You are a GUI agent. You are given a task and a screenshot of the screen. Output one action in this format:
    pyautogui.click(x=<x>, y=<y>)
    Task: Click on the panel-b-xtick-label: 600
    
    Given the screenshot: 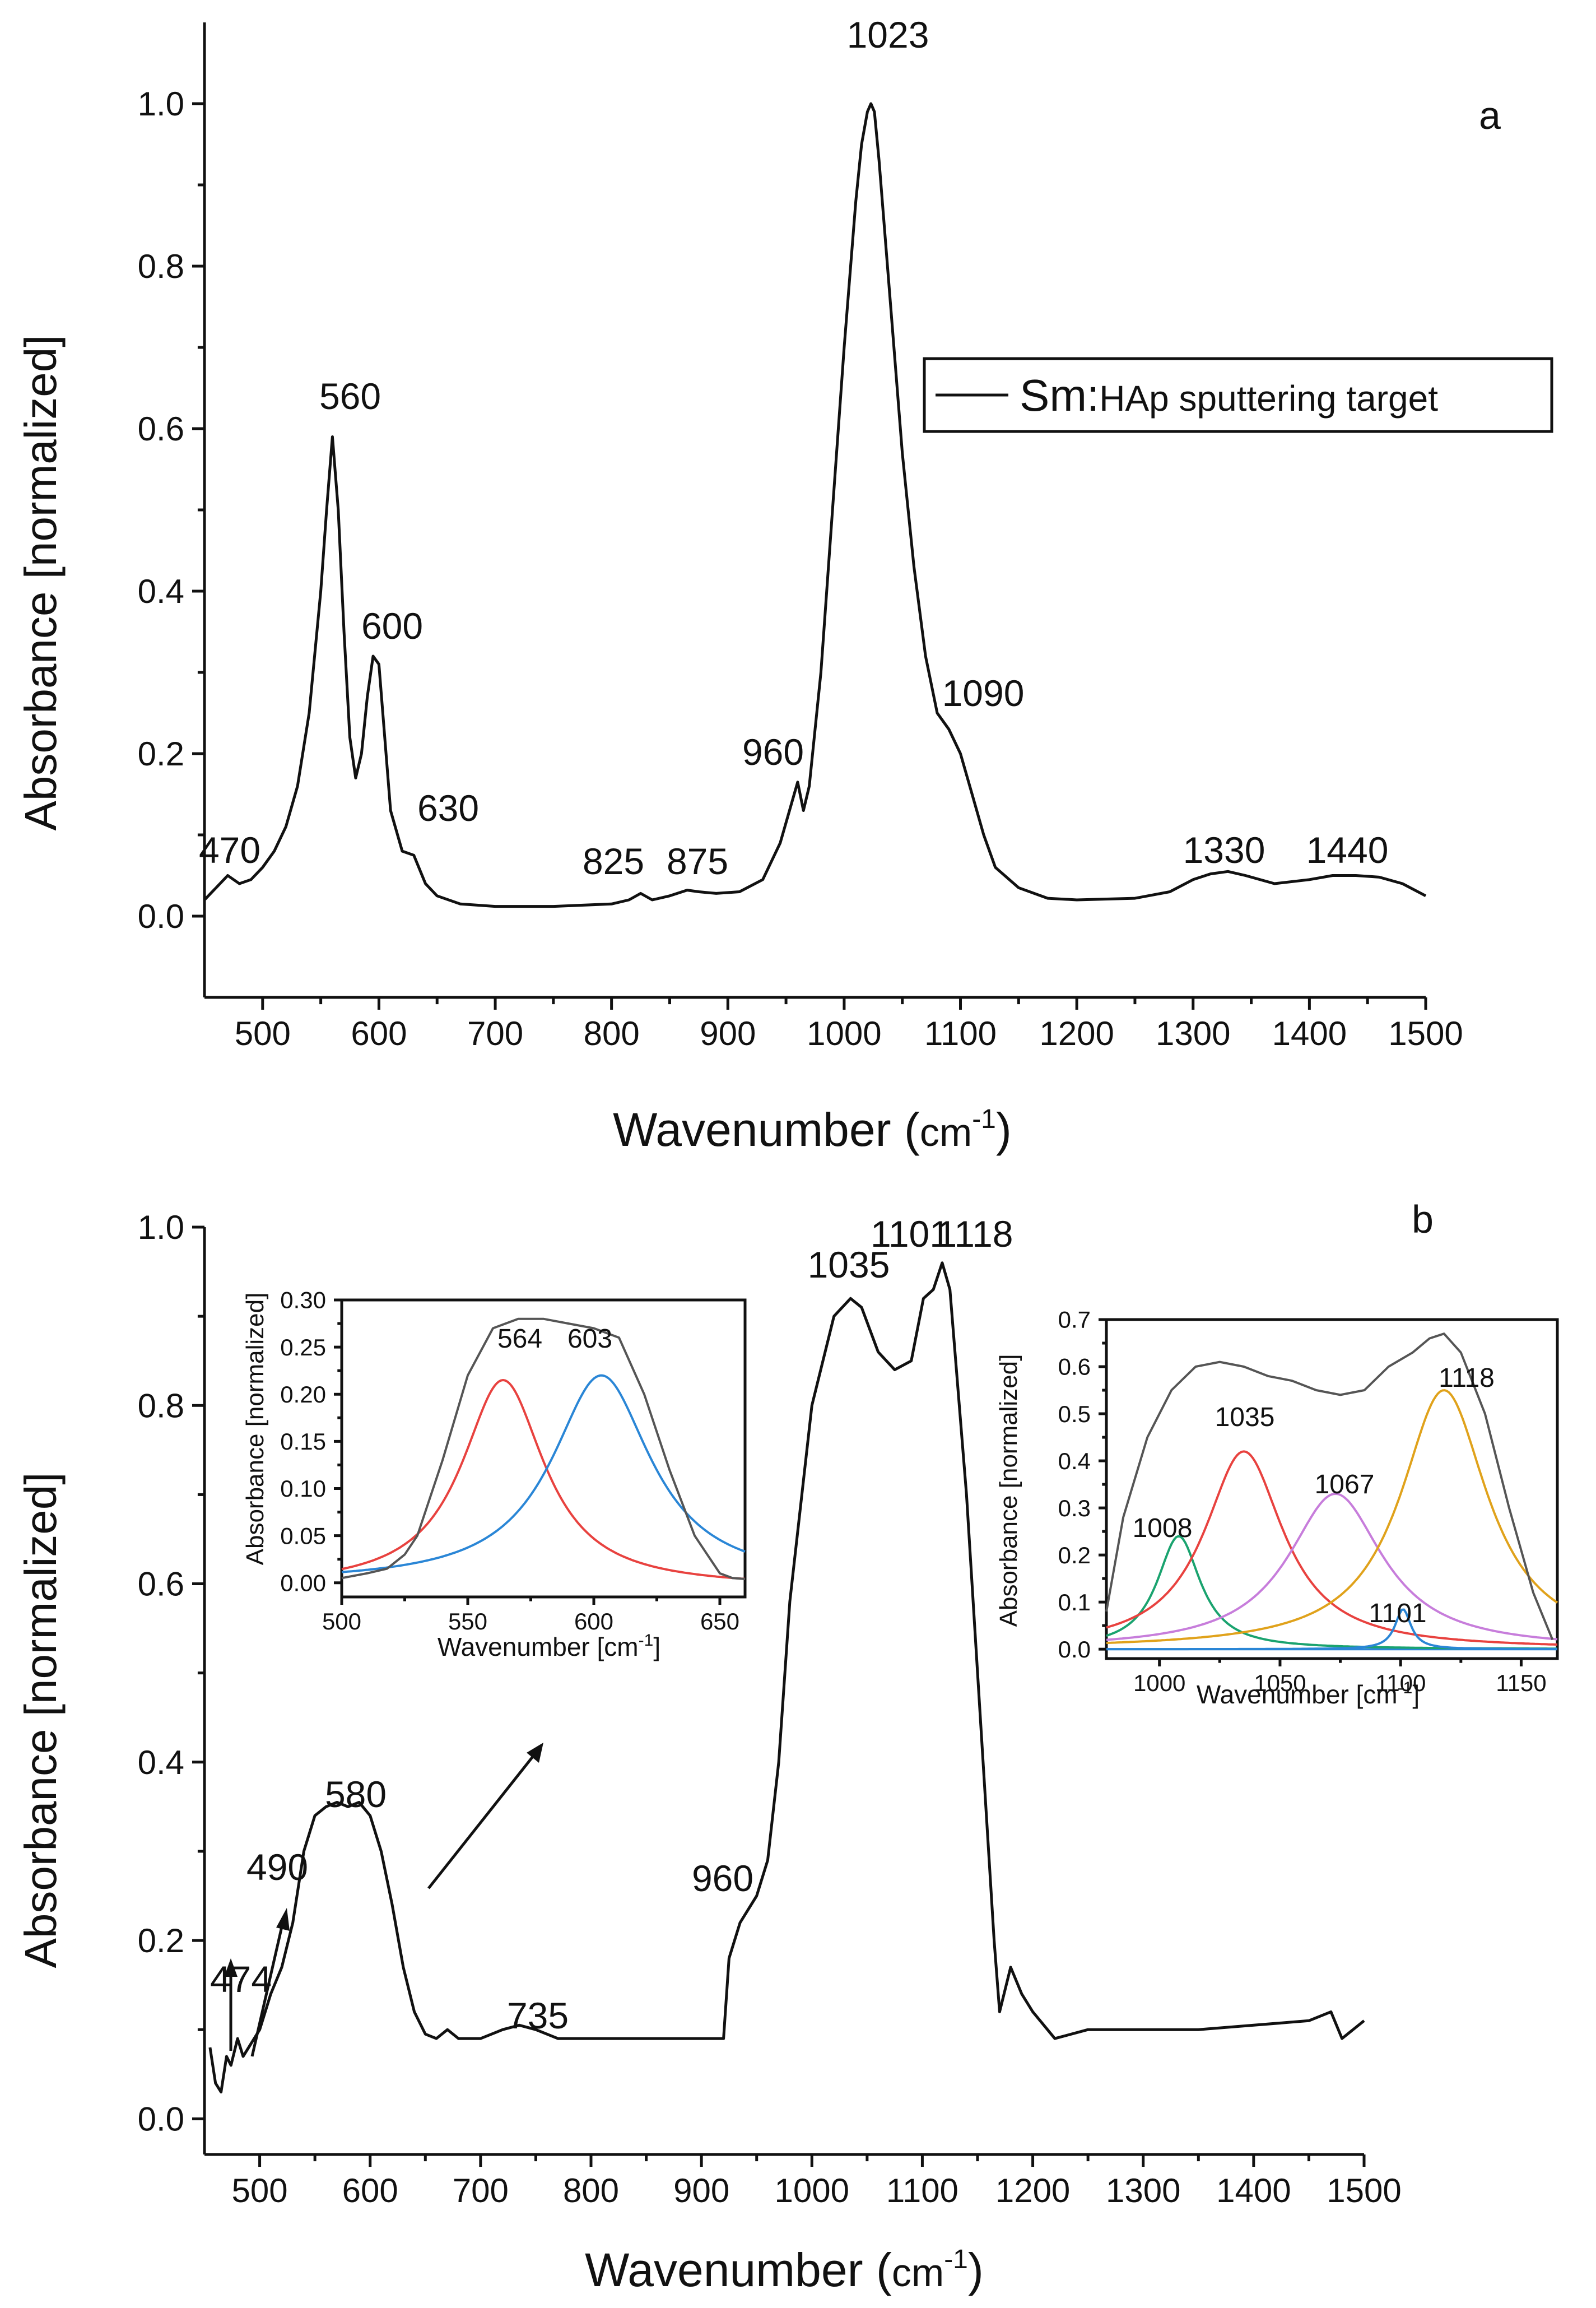 What is the action you would take?
    pyautogui.click(x=370, y=2190)
    